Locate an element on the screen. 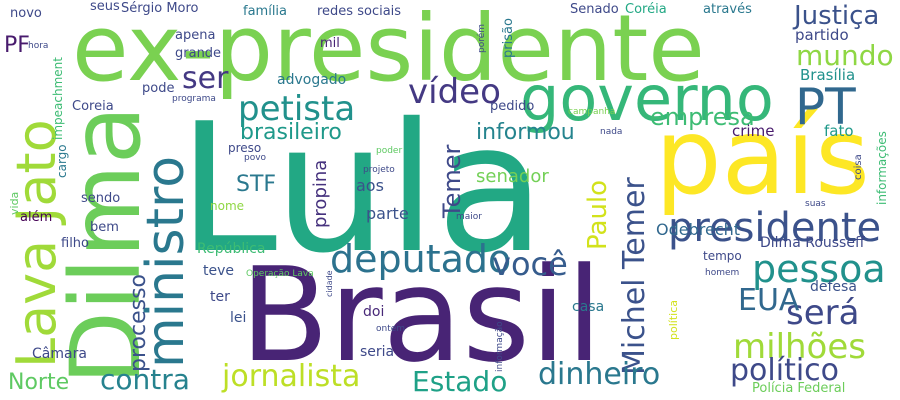  word-eua: EUA is located at coordinates (769, 300).